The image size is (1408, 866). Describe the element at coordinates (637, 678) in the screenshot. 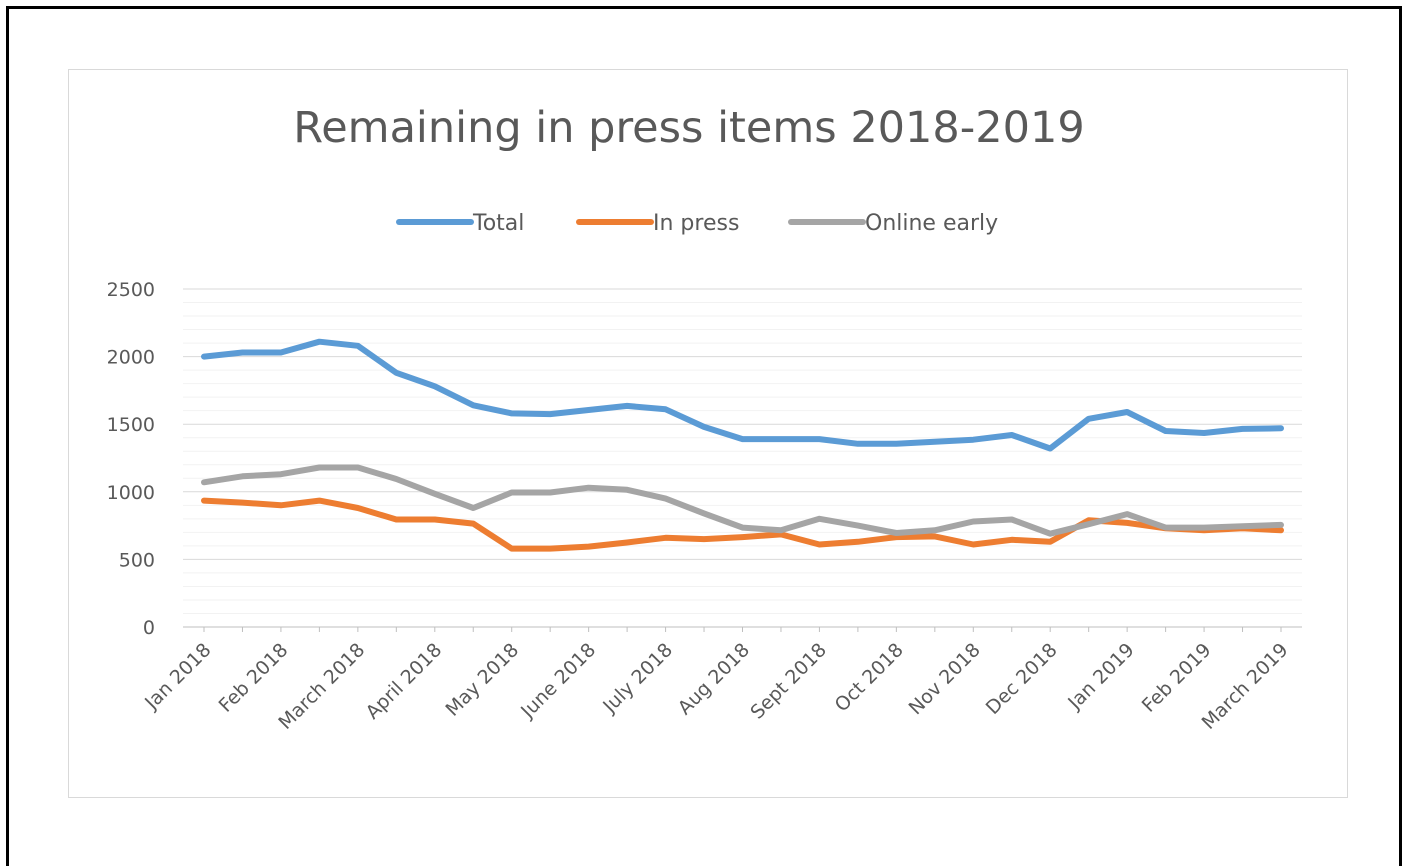

I see `x-tick-label: July 2018` at that location.